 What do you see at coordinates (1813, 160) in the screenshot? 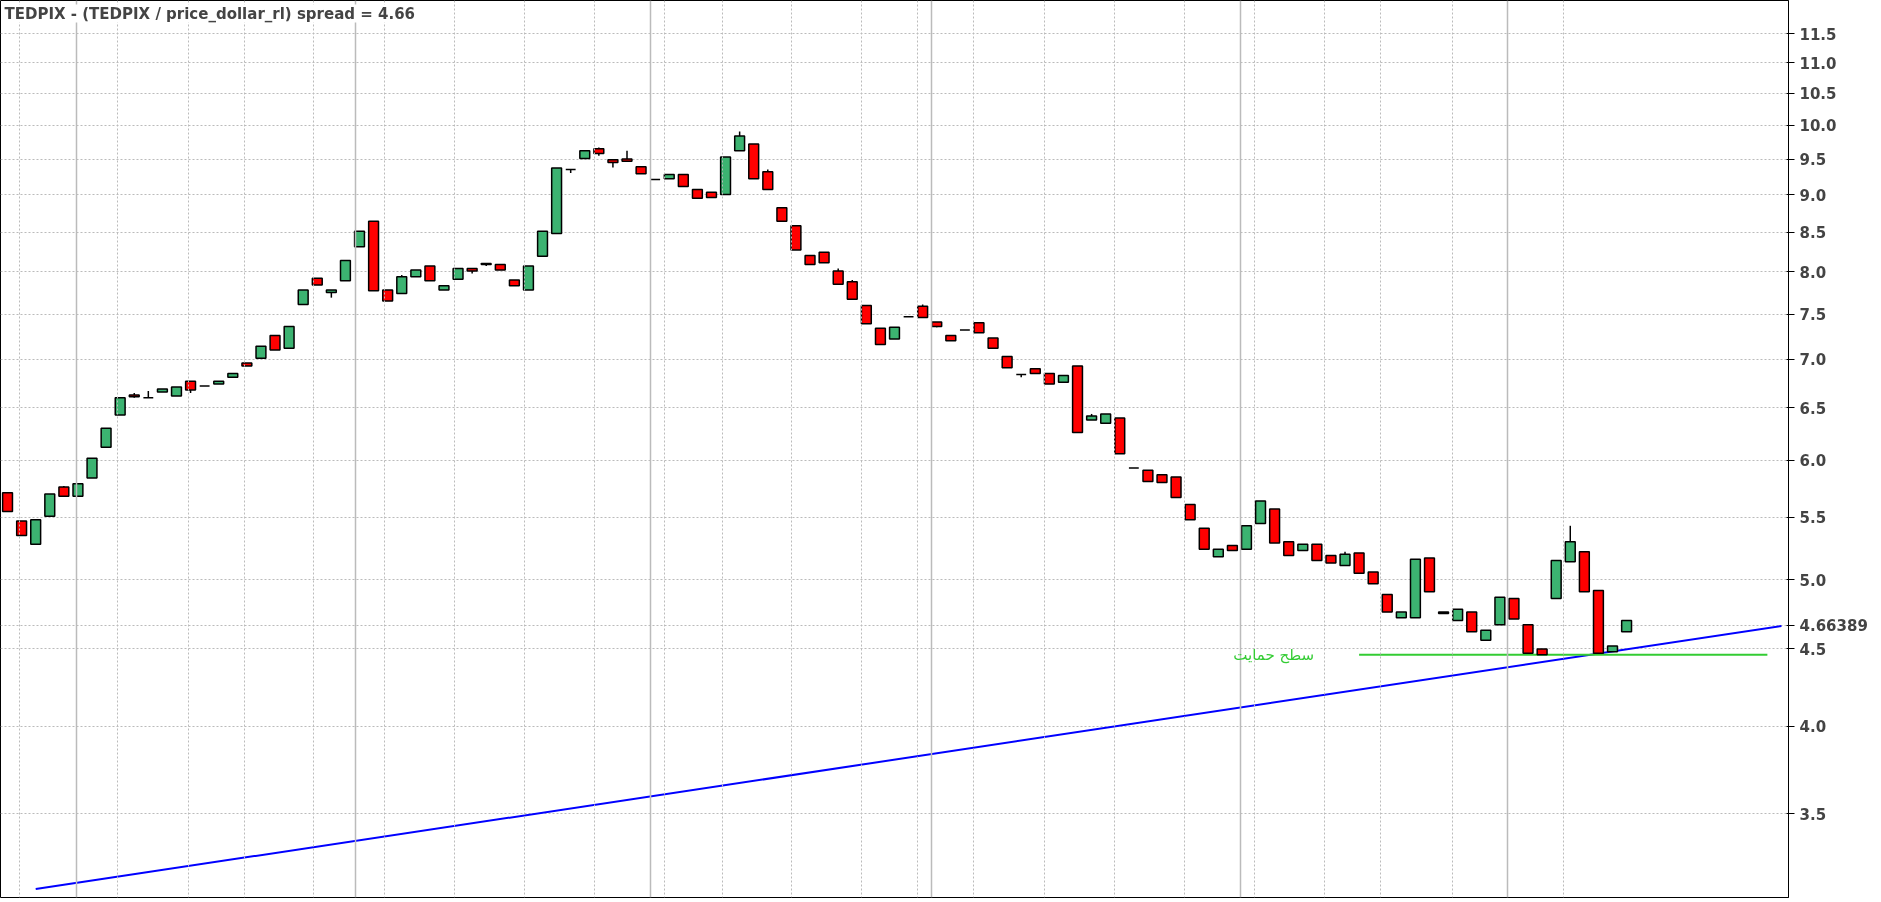
I see `y-tick-label: 9.5` at bounding box center [1813, 160].